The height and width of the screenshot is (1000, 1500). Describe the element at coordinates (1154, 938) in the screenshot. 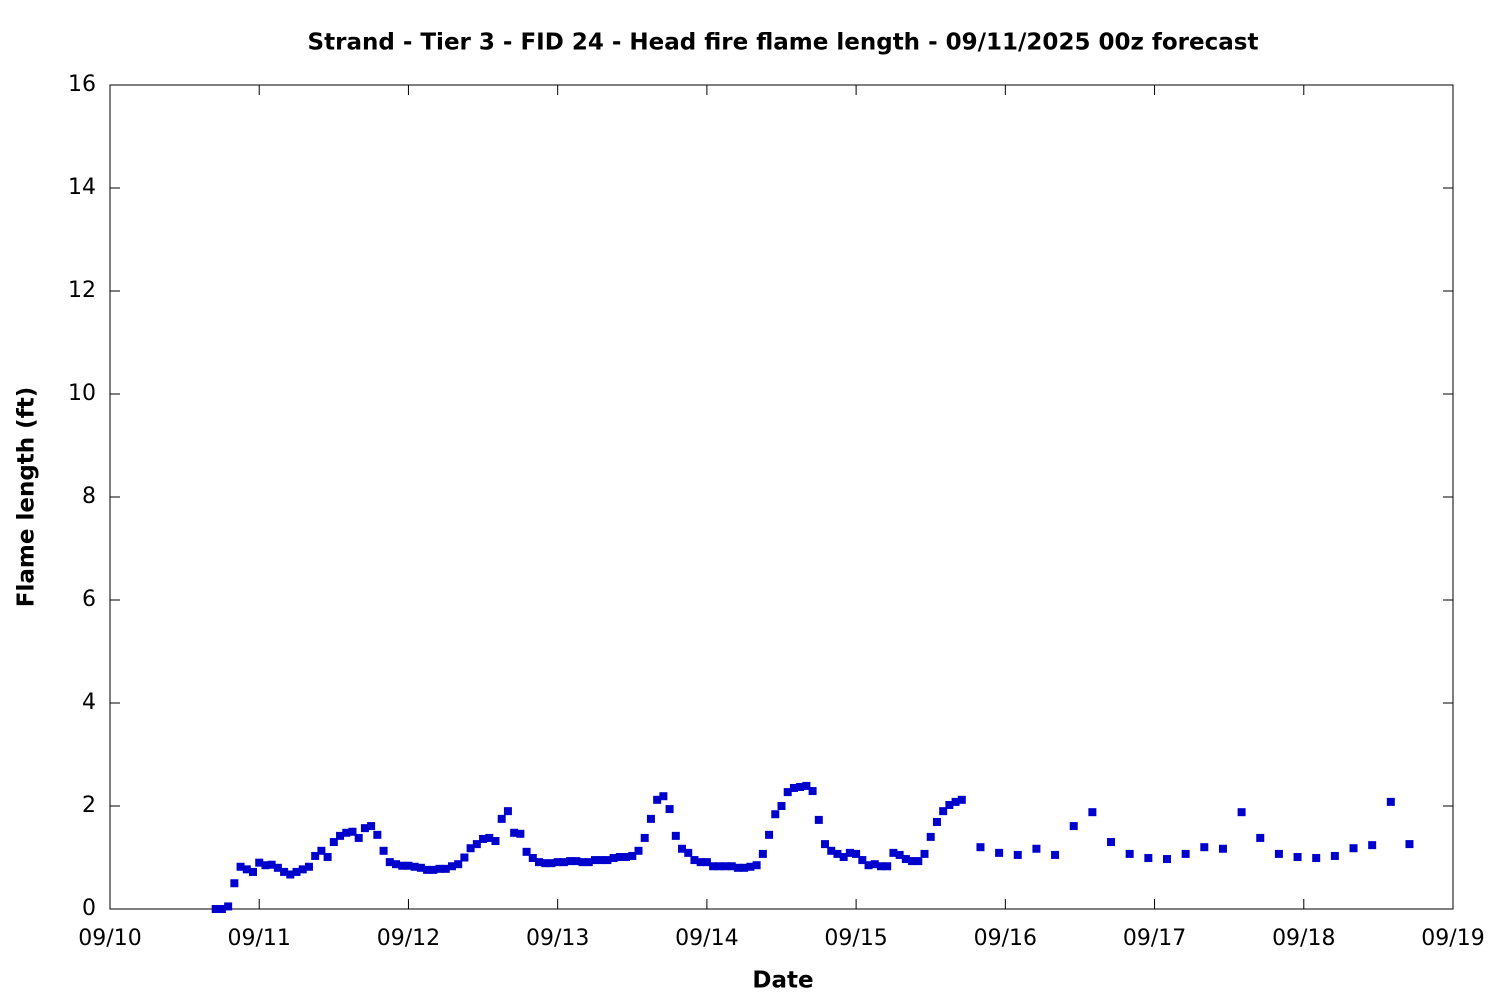

I see `x-tick-label: 09/17` at that location.